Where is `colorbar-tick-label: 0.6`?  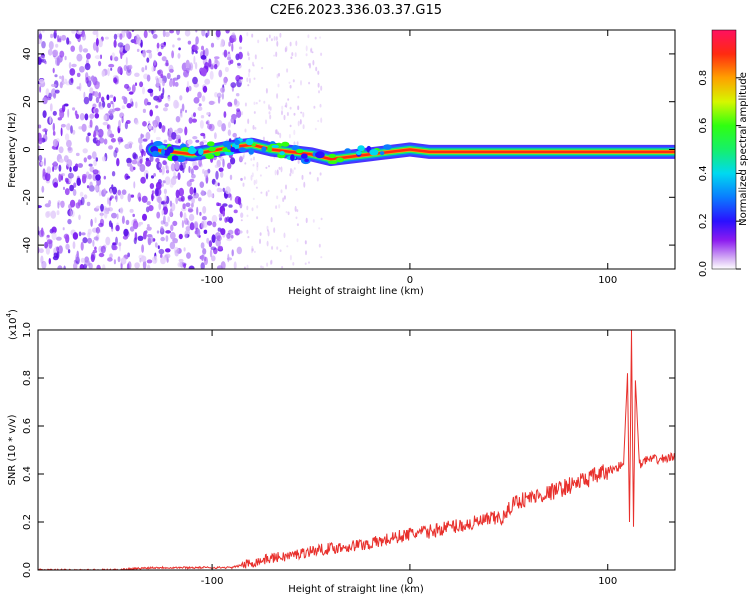
colorbar-tick-label: 0.6 is located at coordinates (703, 126).